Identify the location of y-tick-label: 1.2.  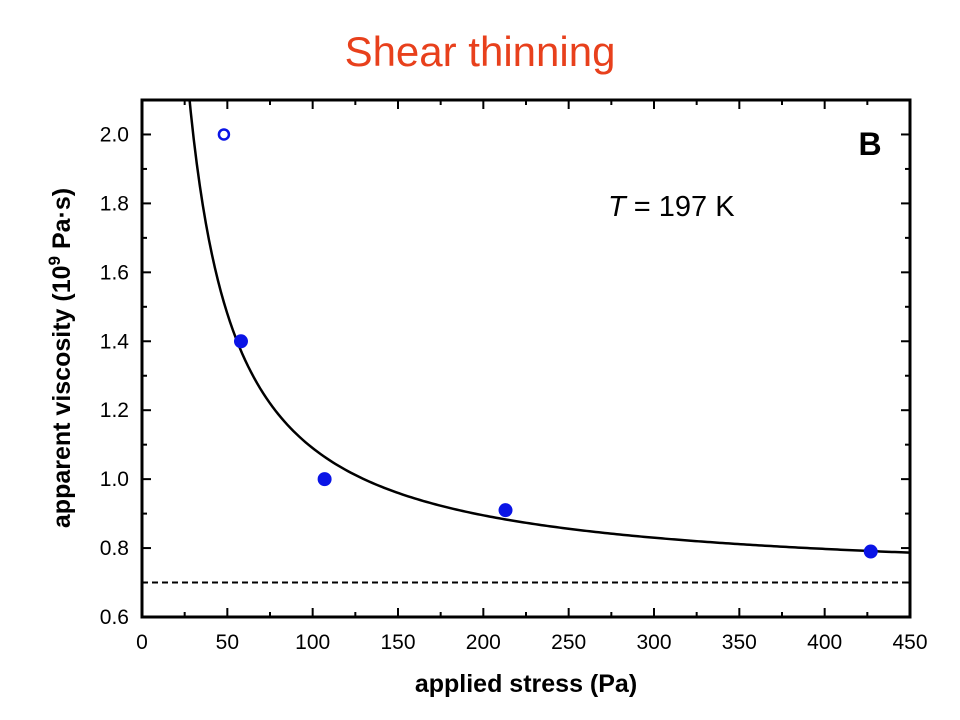
(114, 410).